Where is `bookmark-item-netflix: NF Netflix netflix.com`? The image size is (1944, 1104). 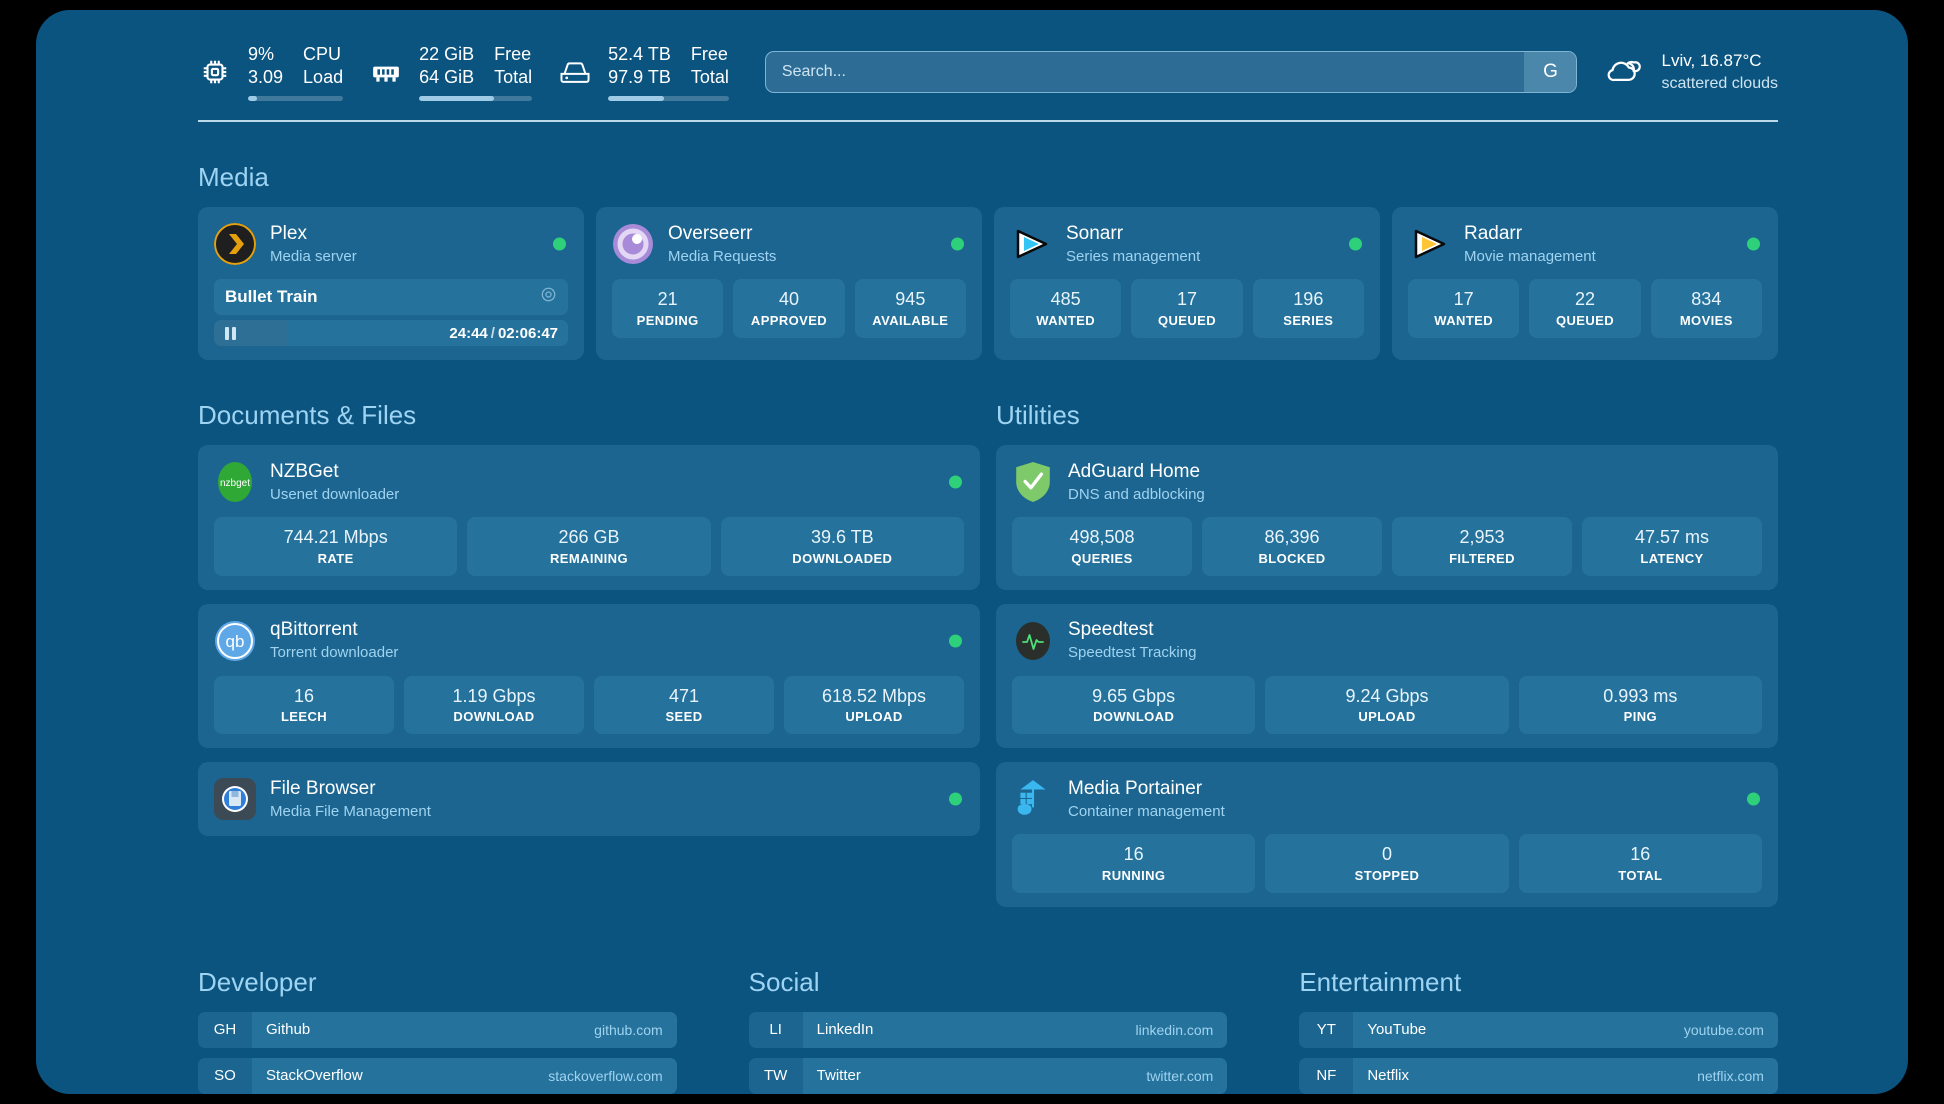 bookmark-item-netflix: NF Netflix netflix.com is located at coordinates (1538, 1075).